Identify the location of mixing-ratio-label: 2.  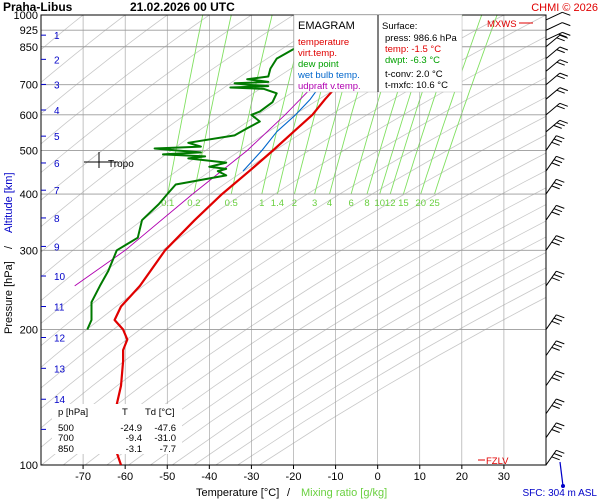
(294, 203).